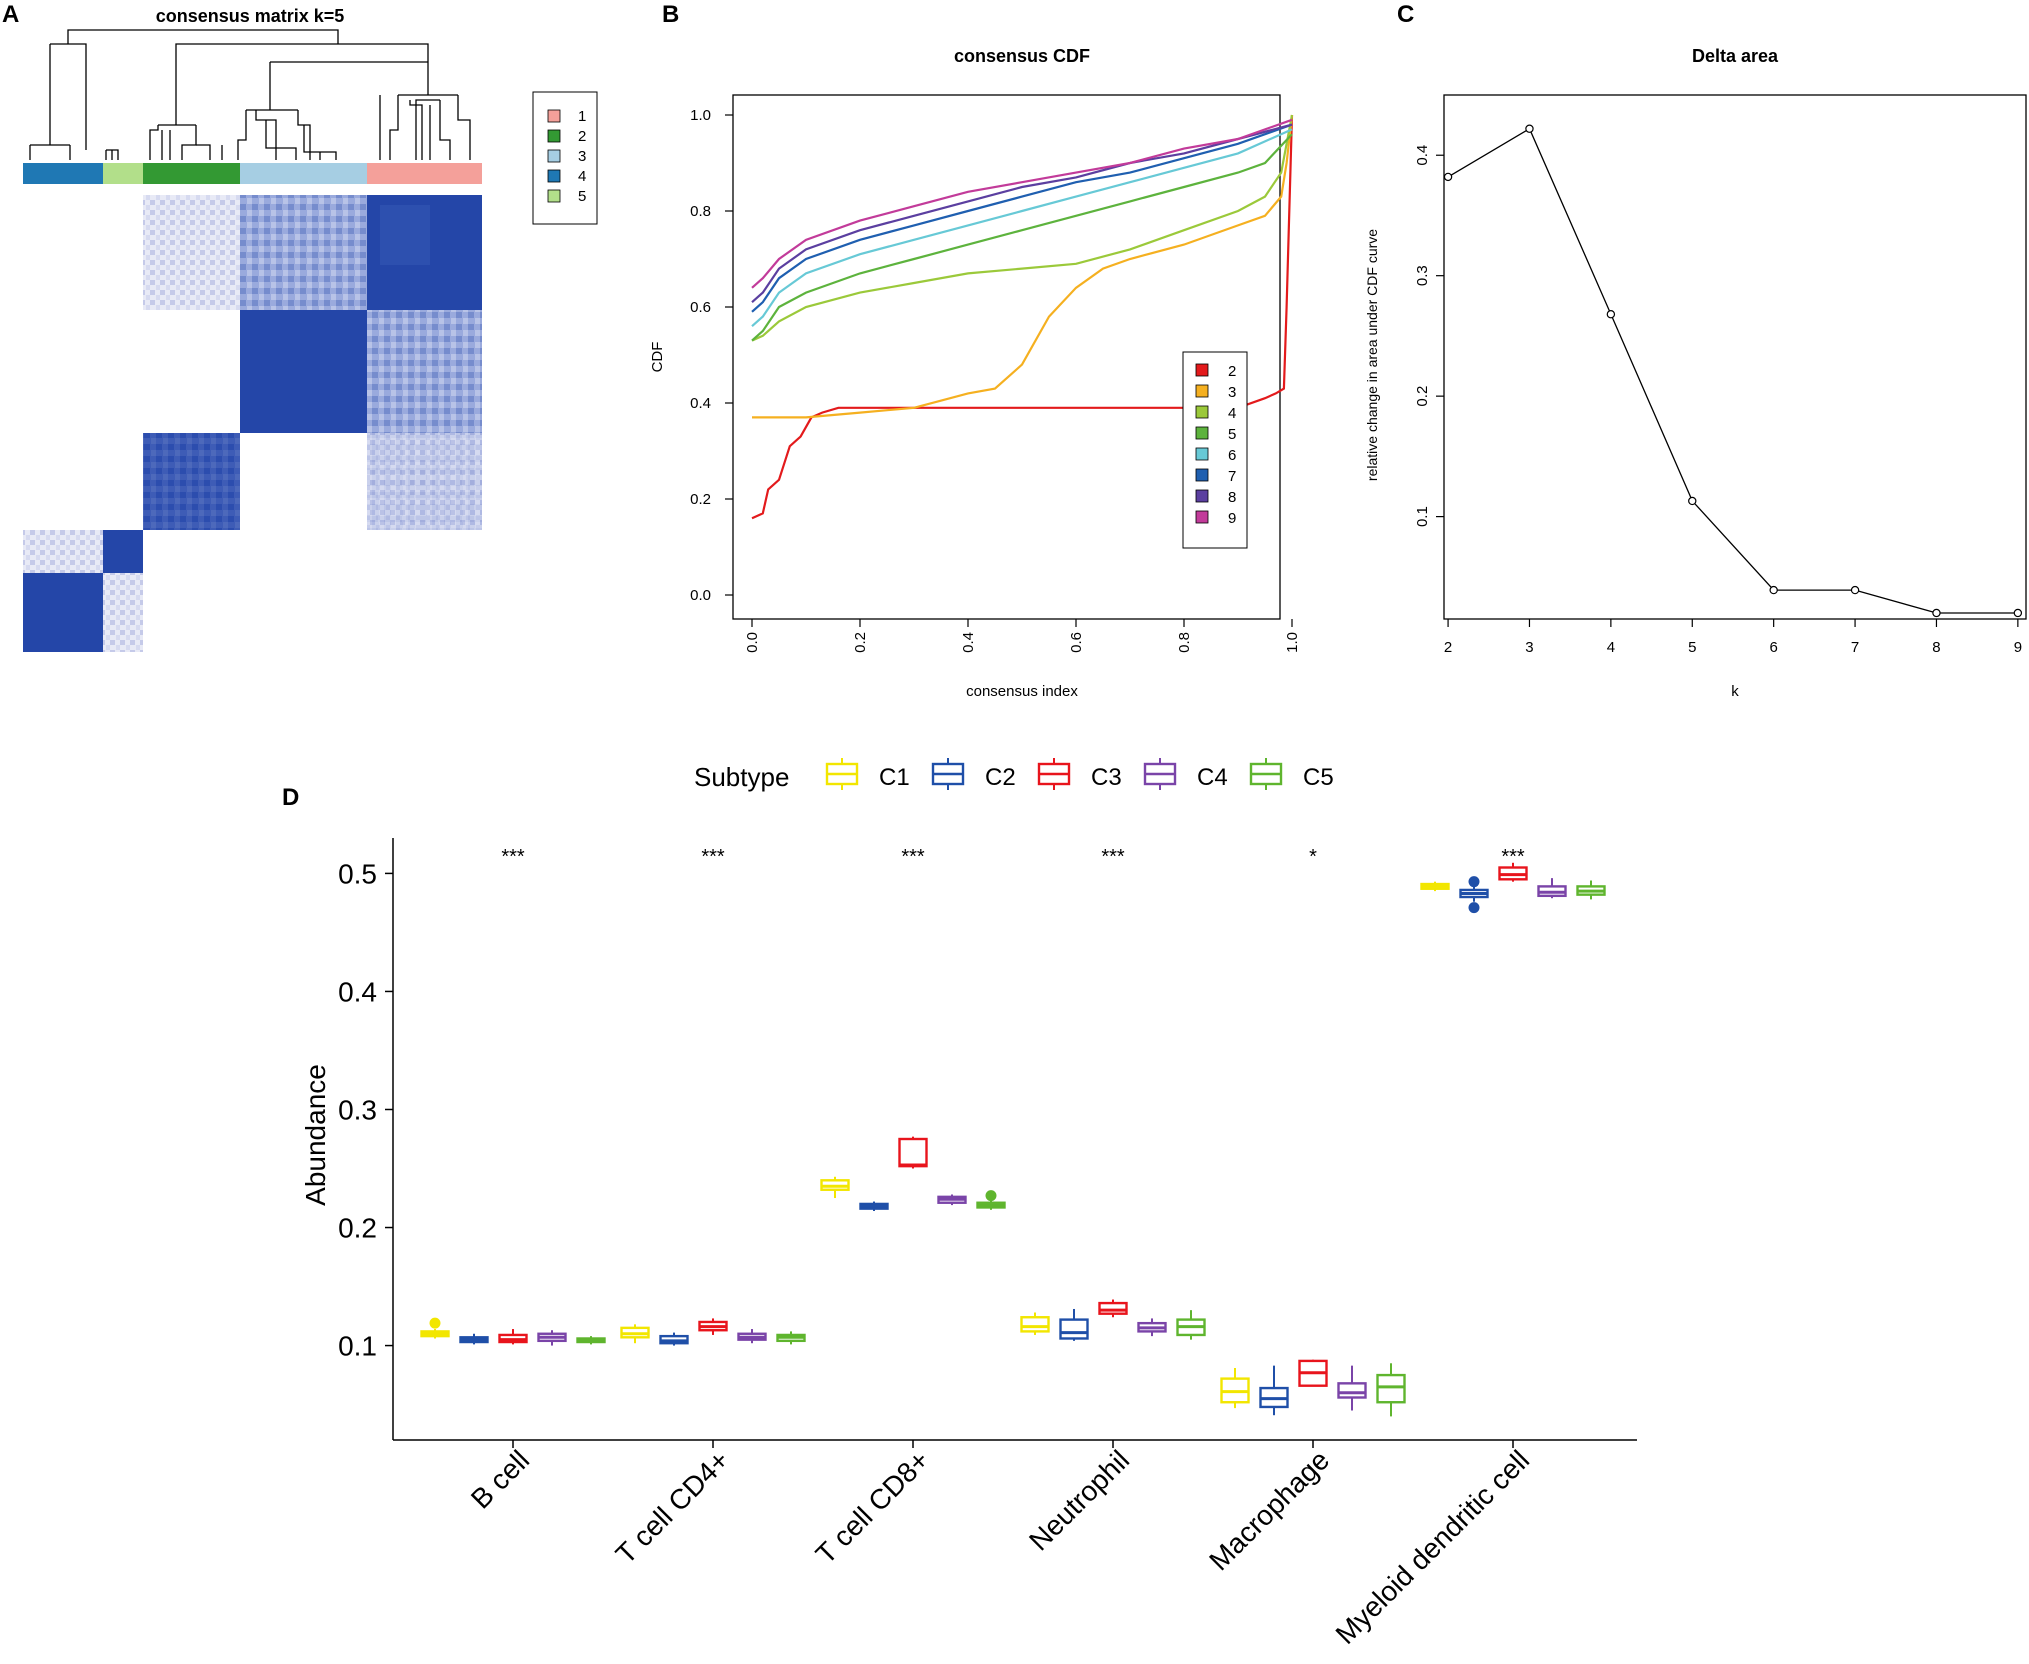 The width and height of the screenshot is (2029, 1664). Describe the element at coordinates (357, 991) in the screenshot. I see `box-ytick-label: 0.4` at that location.